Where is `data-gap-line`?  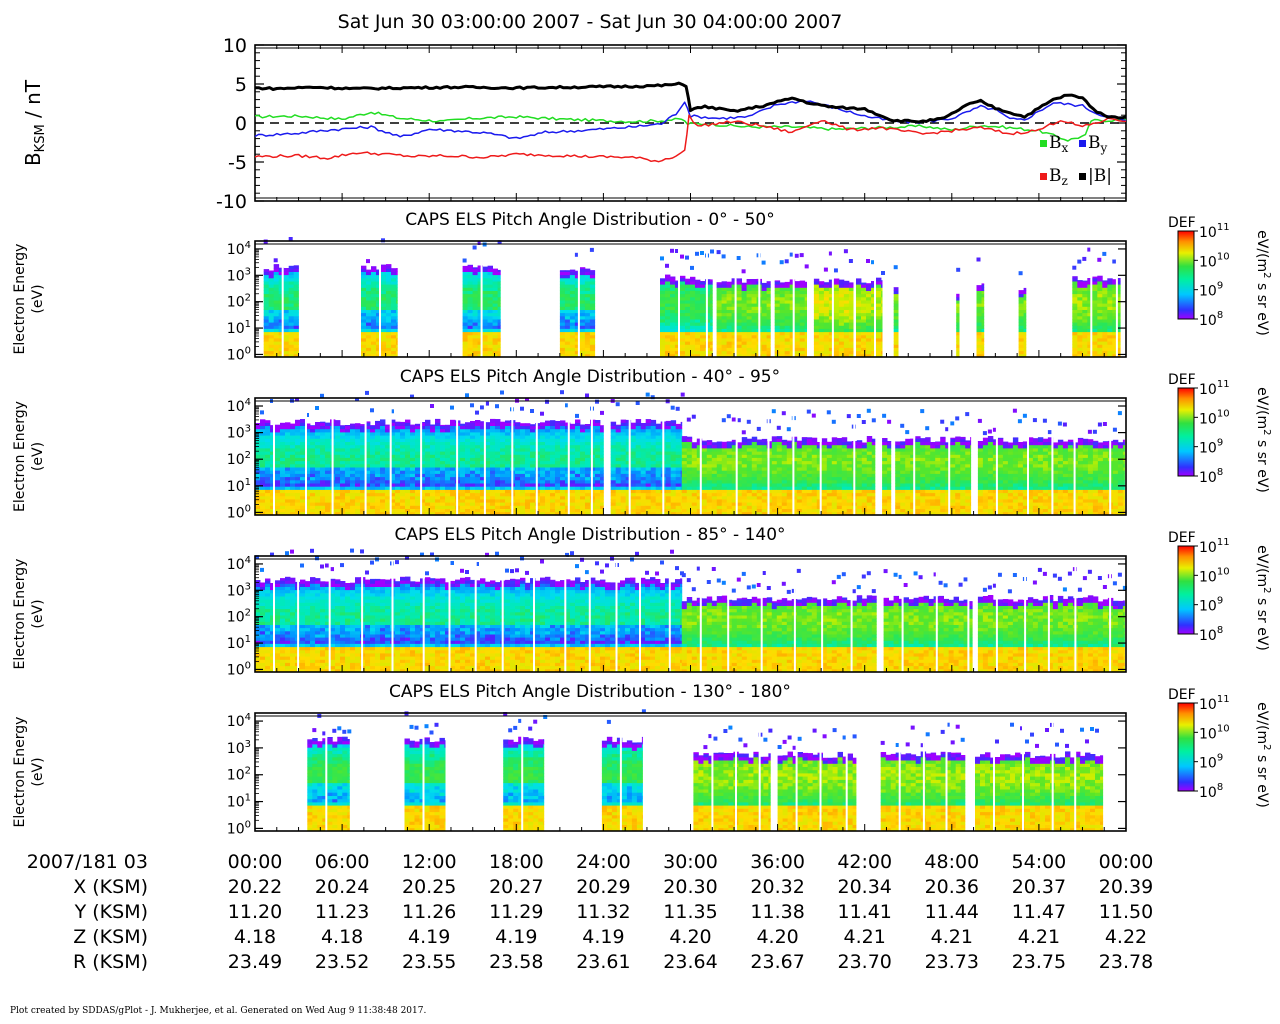
data-gap-line is located at coordinates (591, 456).